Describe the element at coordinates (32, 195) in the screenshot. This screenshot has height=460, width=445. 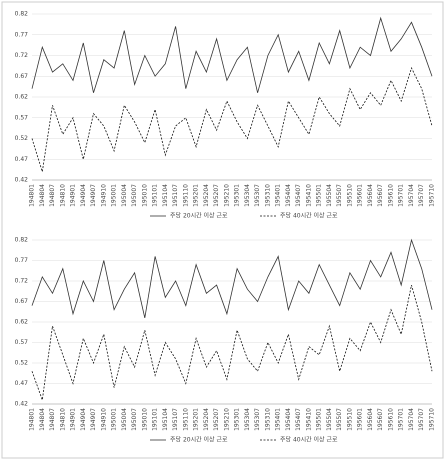
I see `x-tick-label: 194801` at that location.